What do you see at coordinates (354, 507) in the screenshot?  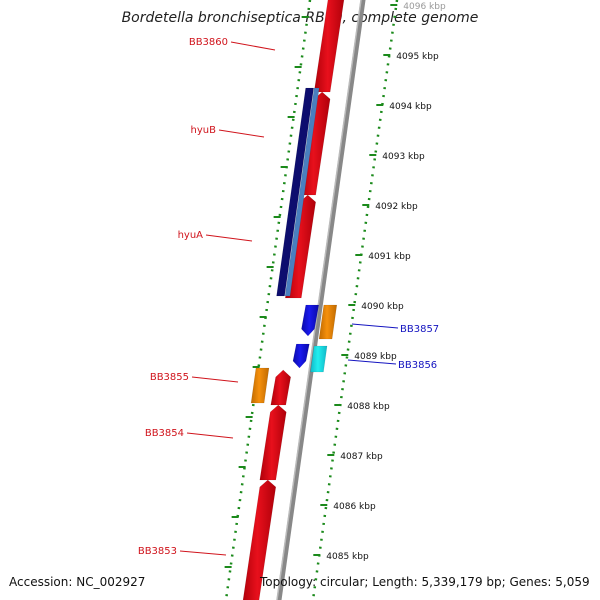 I see `scale-tick-label: 4086 kbp` at bounding box center [354, 507].